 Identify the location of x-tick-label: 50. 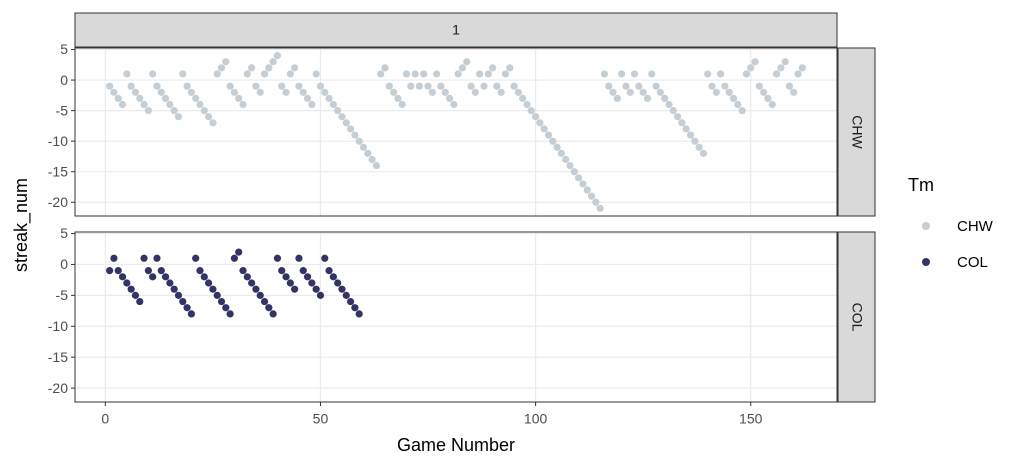
(321, 419).